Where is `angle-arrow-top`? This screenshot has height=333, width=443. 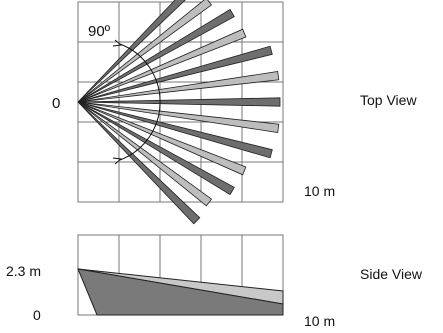
angle-arrow-top is located at coordinates (117, 43).